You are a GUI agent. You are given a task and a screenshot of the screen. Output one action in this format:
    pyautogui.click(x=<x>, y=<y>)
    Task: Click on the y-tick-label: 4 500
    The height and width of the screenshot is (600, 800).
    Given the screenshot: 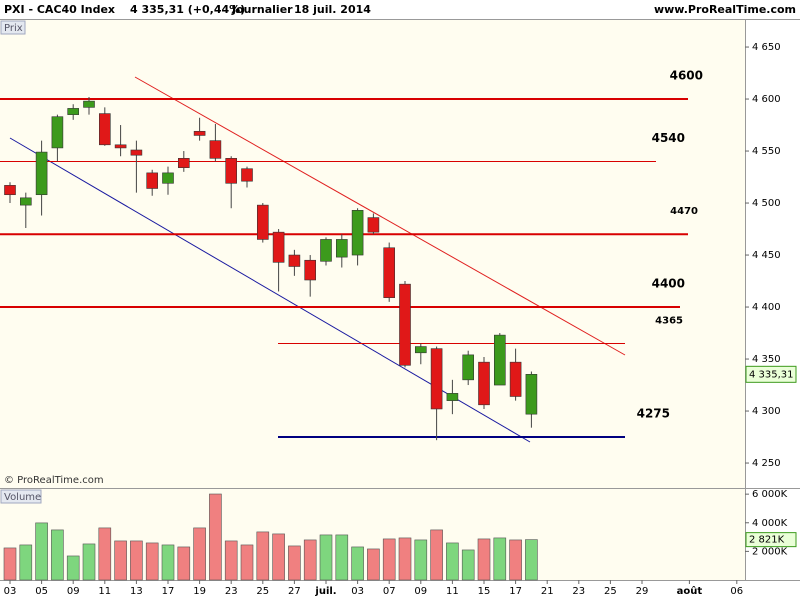 What is the action you would take?
    pyautogui.click(x=766, y=203)
    